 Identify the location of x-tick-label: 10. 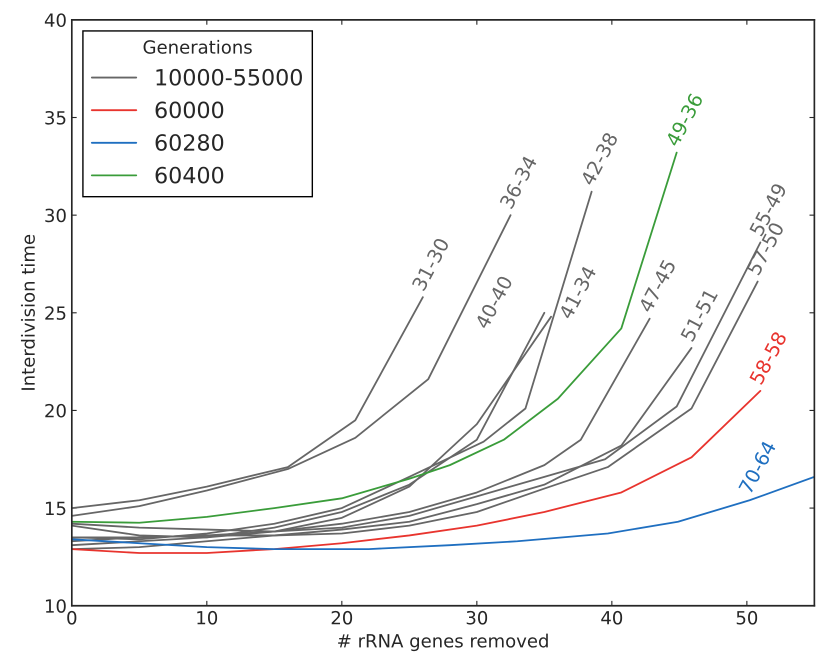
(207, 617).